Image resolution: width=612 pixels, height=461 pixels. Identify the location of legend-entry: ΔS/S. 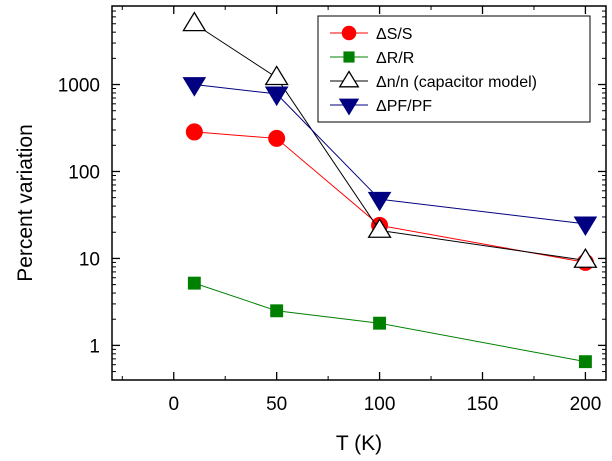
(371, 34).